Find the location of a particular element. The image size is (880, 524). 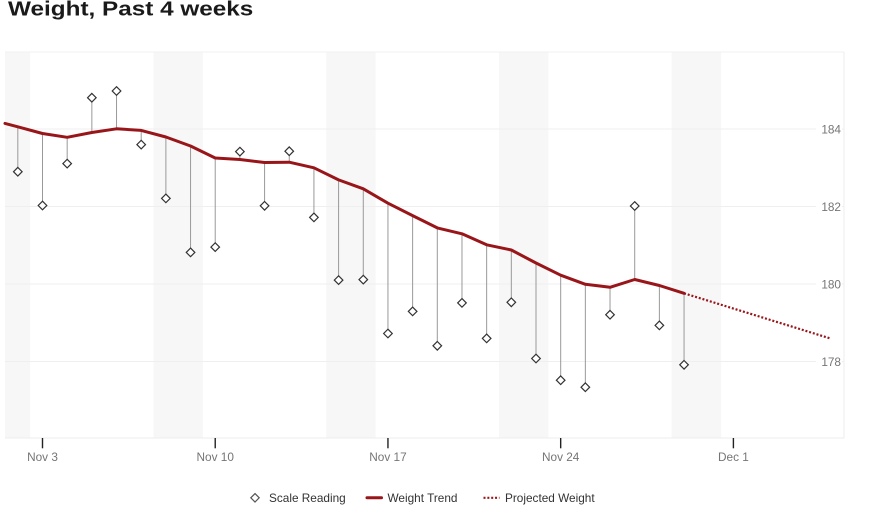

svg-text: Weight Trend is located at coordinates (423, 498).